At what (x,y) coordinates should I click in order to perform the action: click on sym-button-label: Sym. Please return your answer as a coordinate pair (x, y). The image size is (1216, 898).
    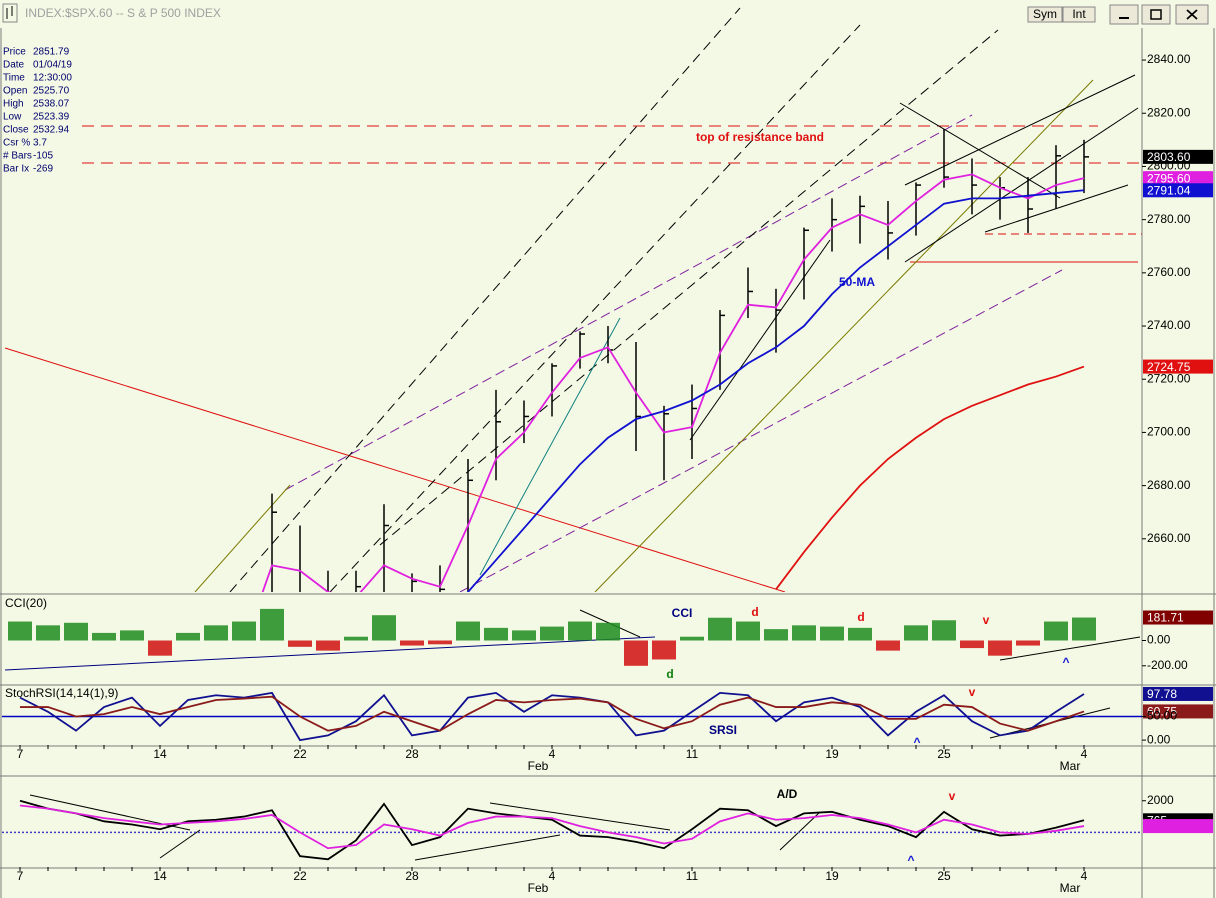
    Looking at the image, I should click on (1045, 14).